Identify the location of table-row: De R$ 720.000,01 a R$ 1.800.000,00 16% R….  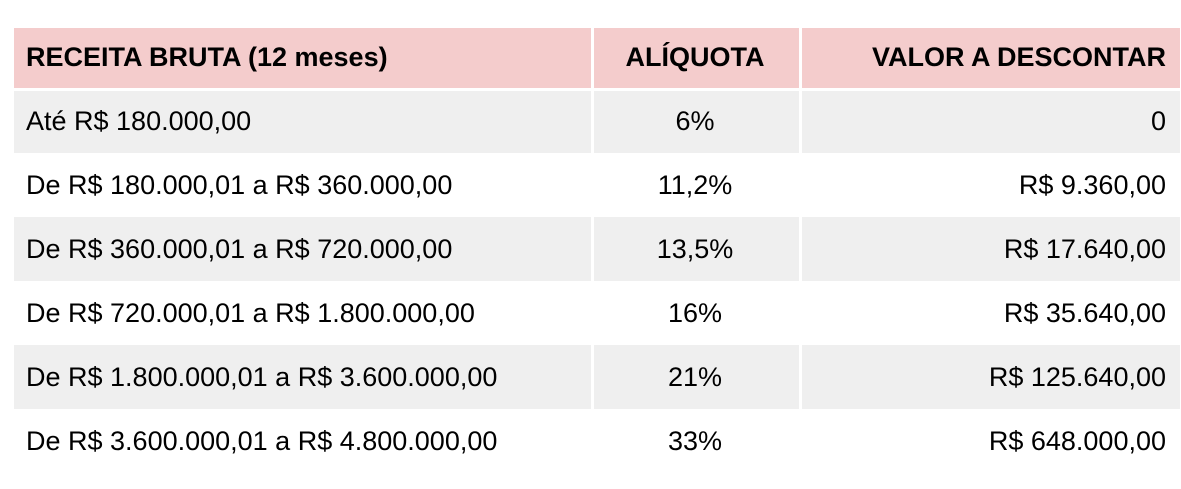
(597, 313).